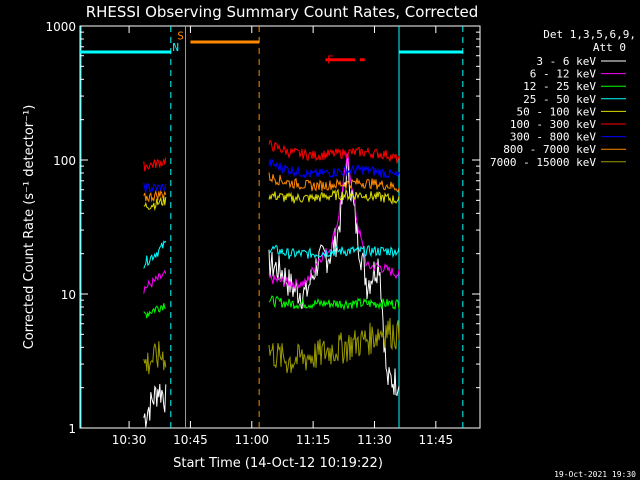 The image size is (640, 480). Describe the element at coordinates (252, 47) in the screenshot. I see `annotation-layer: SN F` at that location.